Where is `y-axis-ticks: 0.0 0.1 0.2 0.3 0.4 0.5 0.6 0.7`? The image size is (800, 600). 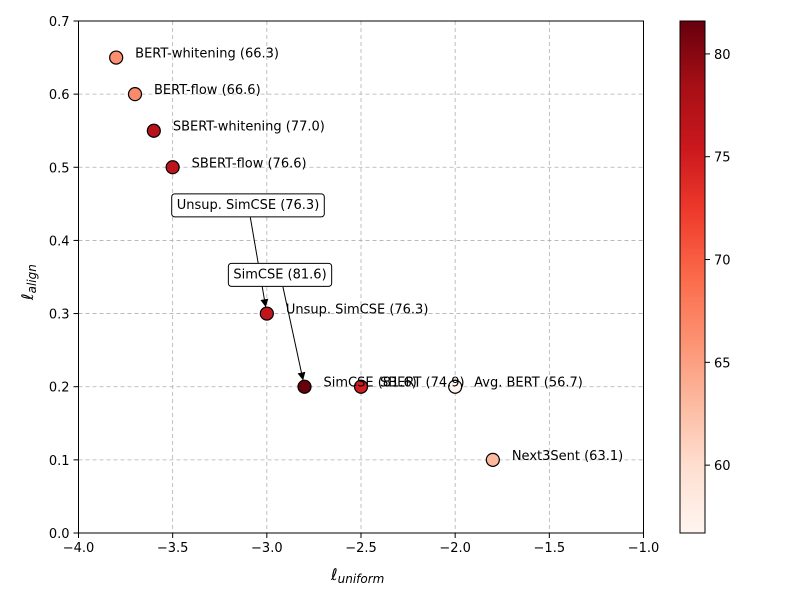
y-axis-ticks: 0.0 0.1 0.2 0.3 0.4 0.5 0.6 0.7 is located at coordinates (64, 278).